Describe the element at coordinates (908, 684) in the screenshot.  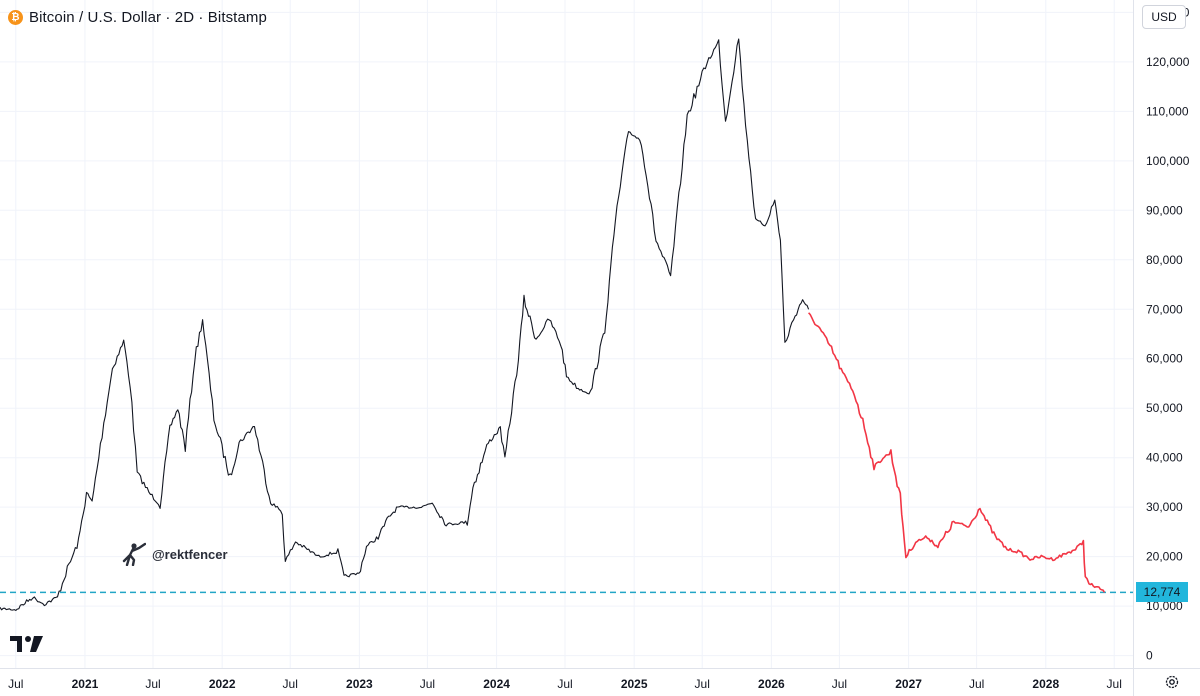
I see `x-tick-label: 2027` at that location.